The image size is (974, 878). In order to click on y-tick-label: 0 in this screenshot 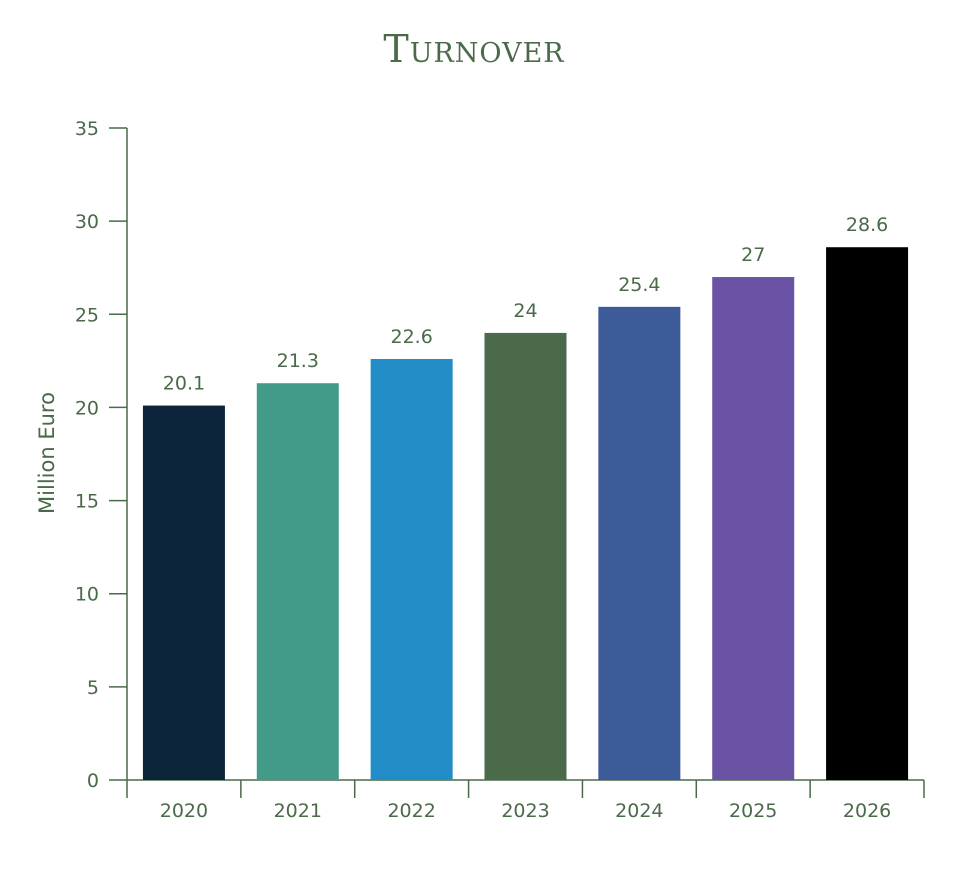, I will do `click(93, 781)`.